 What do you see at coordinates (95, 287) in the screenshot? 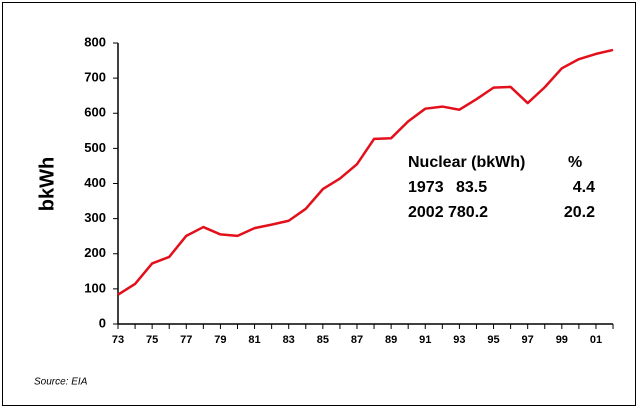
I see `y-tick-label: 100` at bounding box center [95, 287].